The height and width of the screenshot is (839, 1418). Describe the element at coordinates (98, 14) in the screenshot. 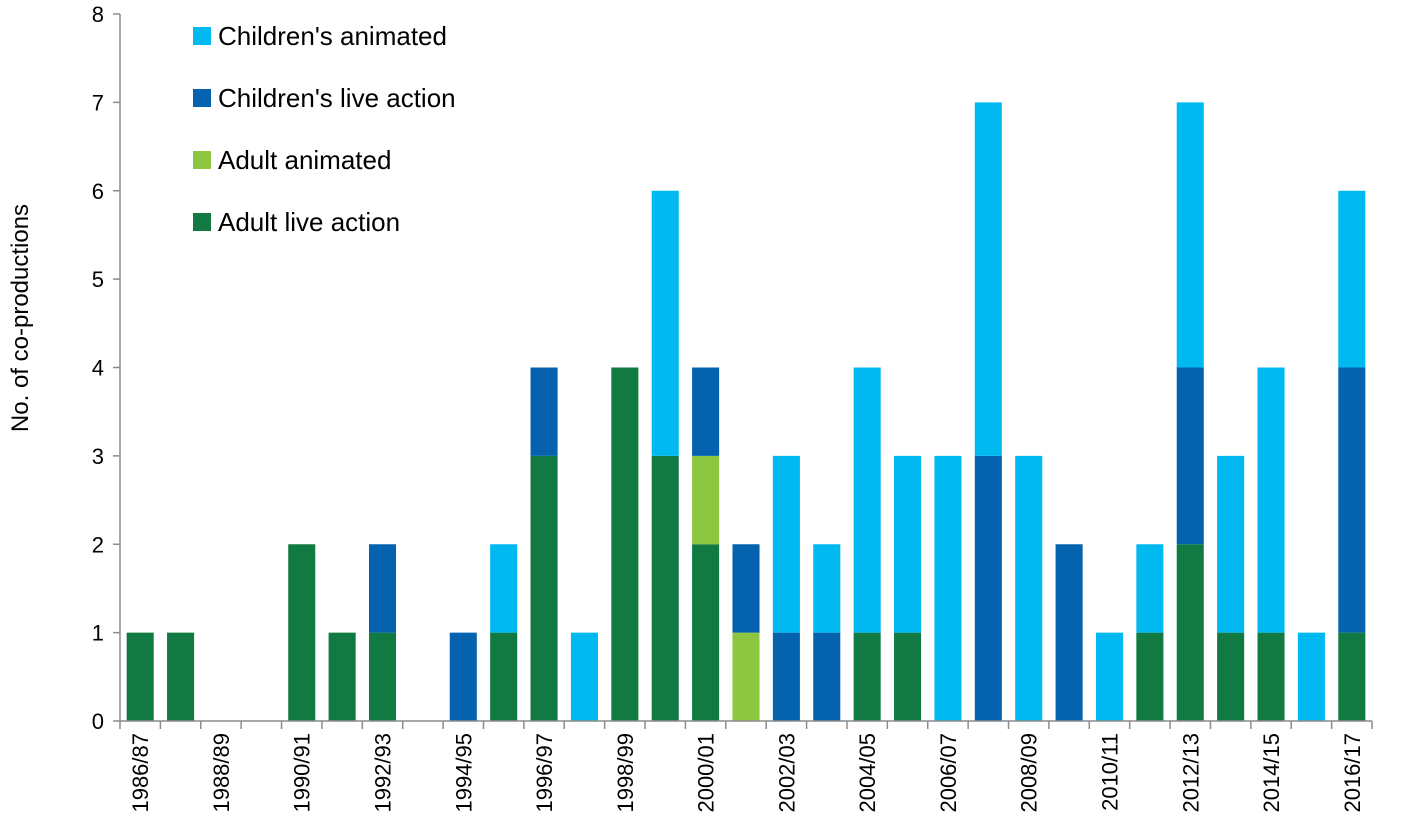

I see `y-tick-label: 8` at that location.